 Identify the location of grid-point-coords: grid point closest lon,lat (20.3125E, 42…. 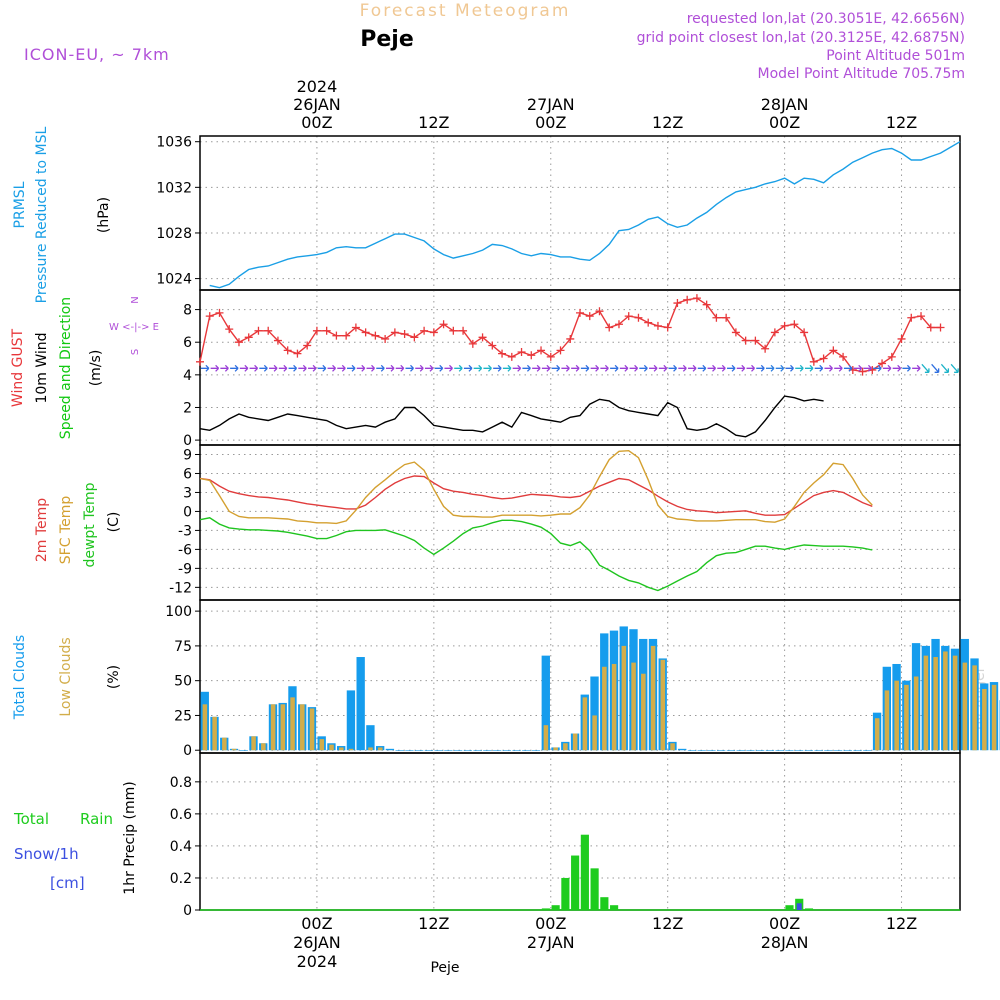
(801, 38).